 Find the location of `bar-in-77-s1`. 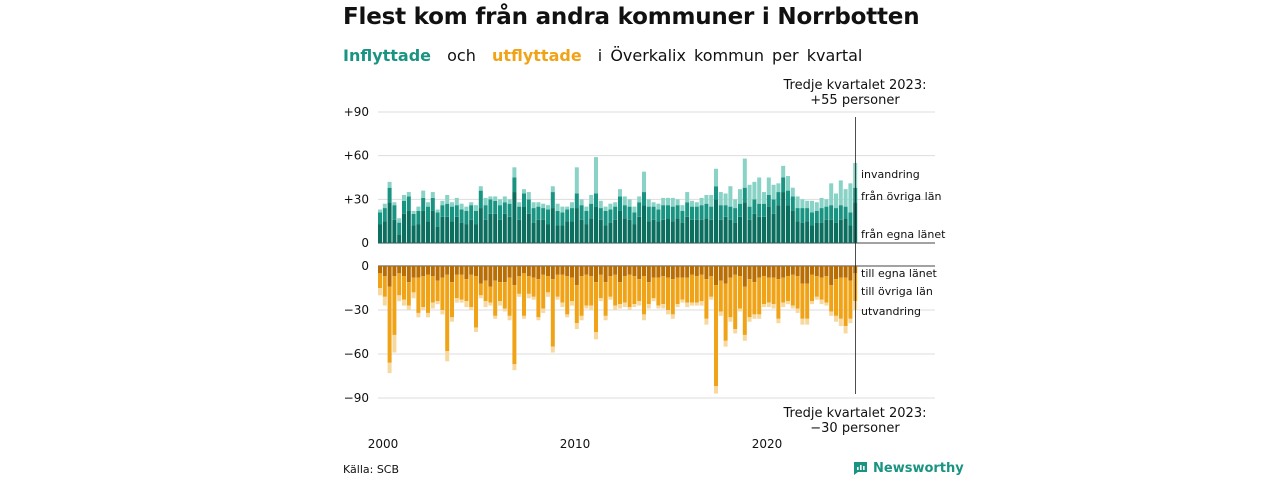

bar-in-77-s1 is located at coordinates (749, 213).